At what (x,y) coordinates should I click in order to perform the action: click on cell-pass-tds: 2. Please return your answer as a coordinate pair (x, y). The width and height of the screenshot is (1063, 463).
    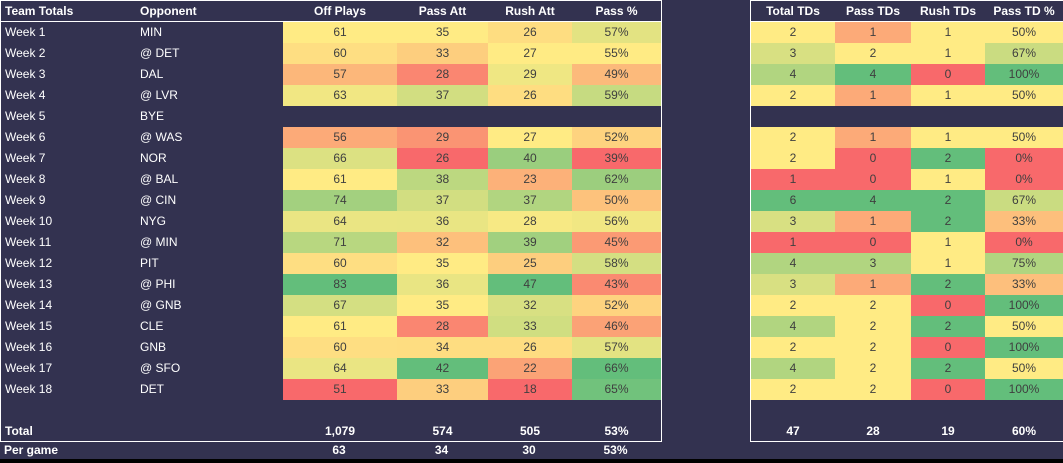
    Looking at the image, I should click on (873, 326).